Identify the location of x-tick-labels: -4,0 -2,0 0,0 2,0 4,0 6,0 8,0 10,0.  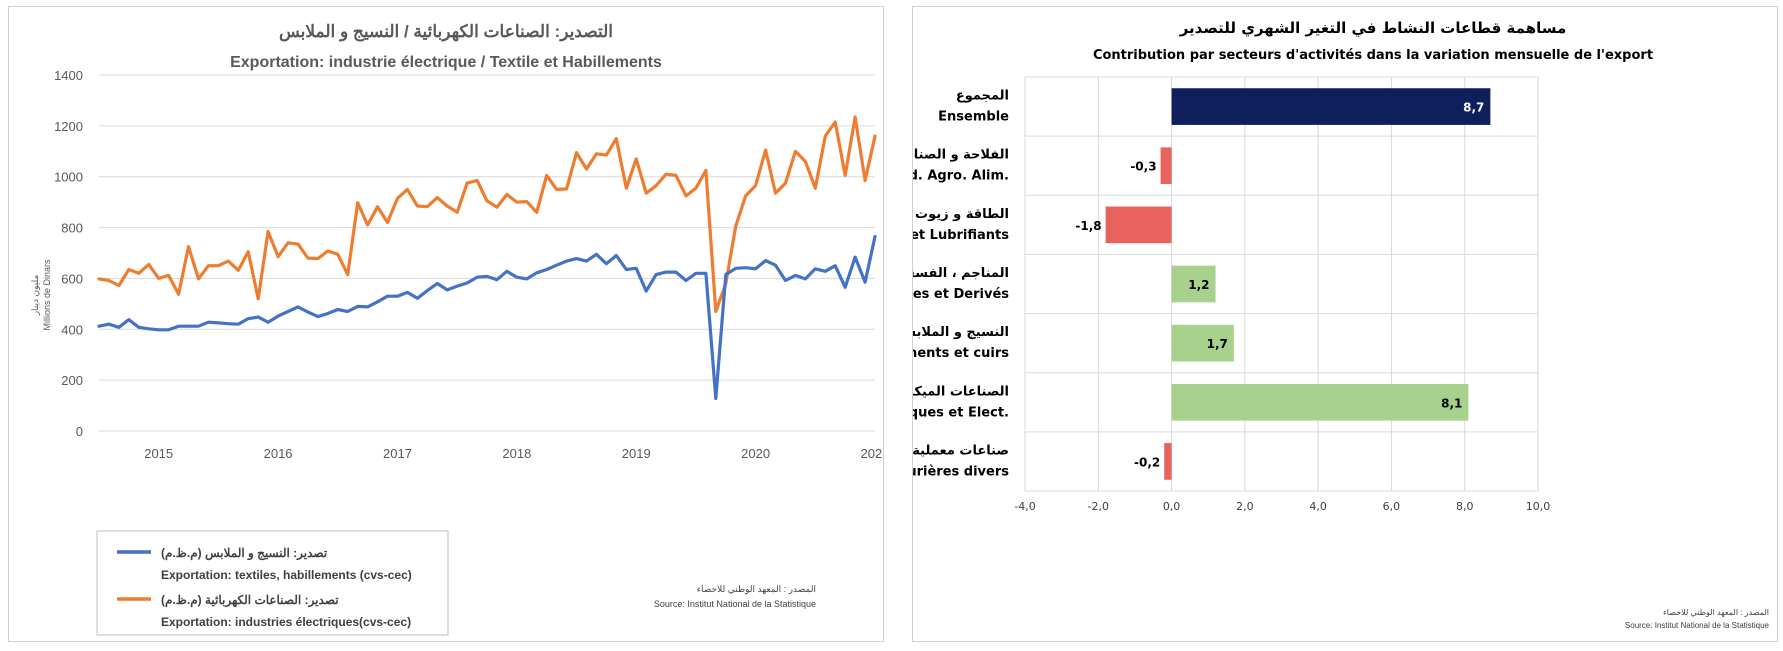
(1282, 506).